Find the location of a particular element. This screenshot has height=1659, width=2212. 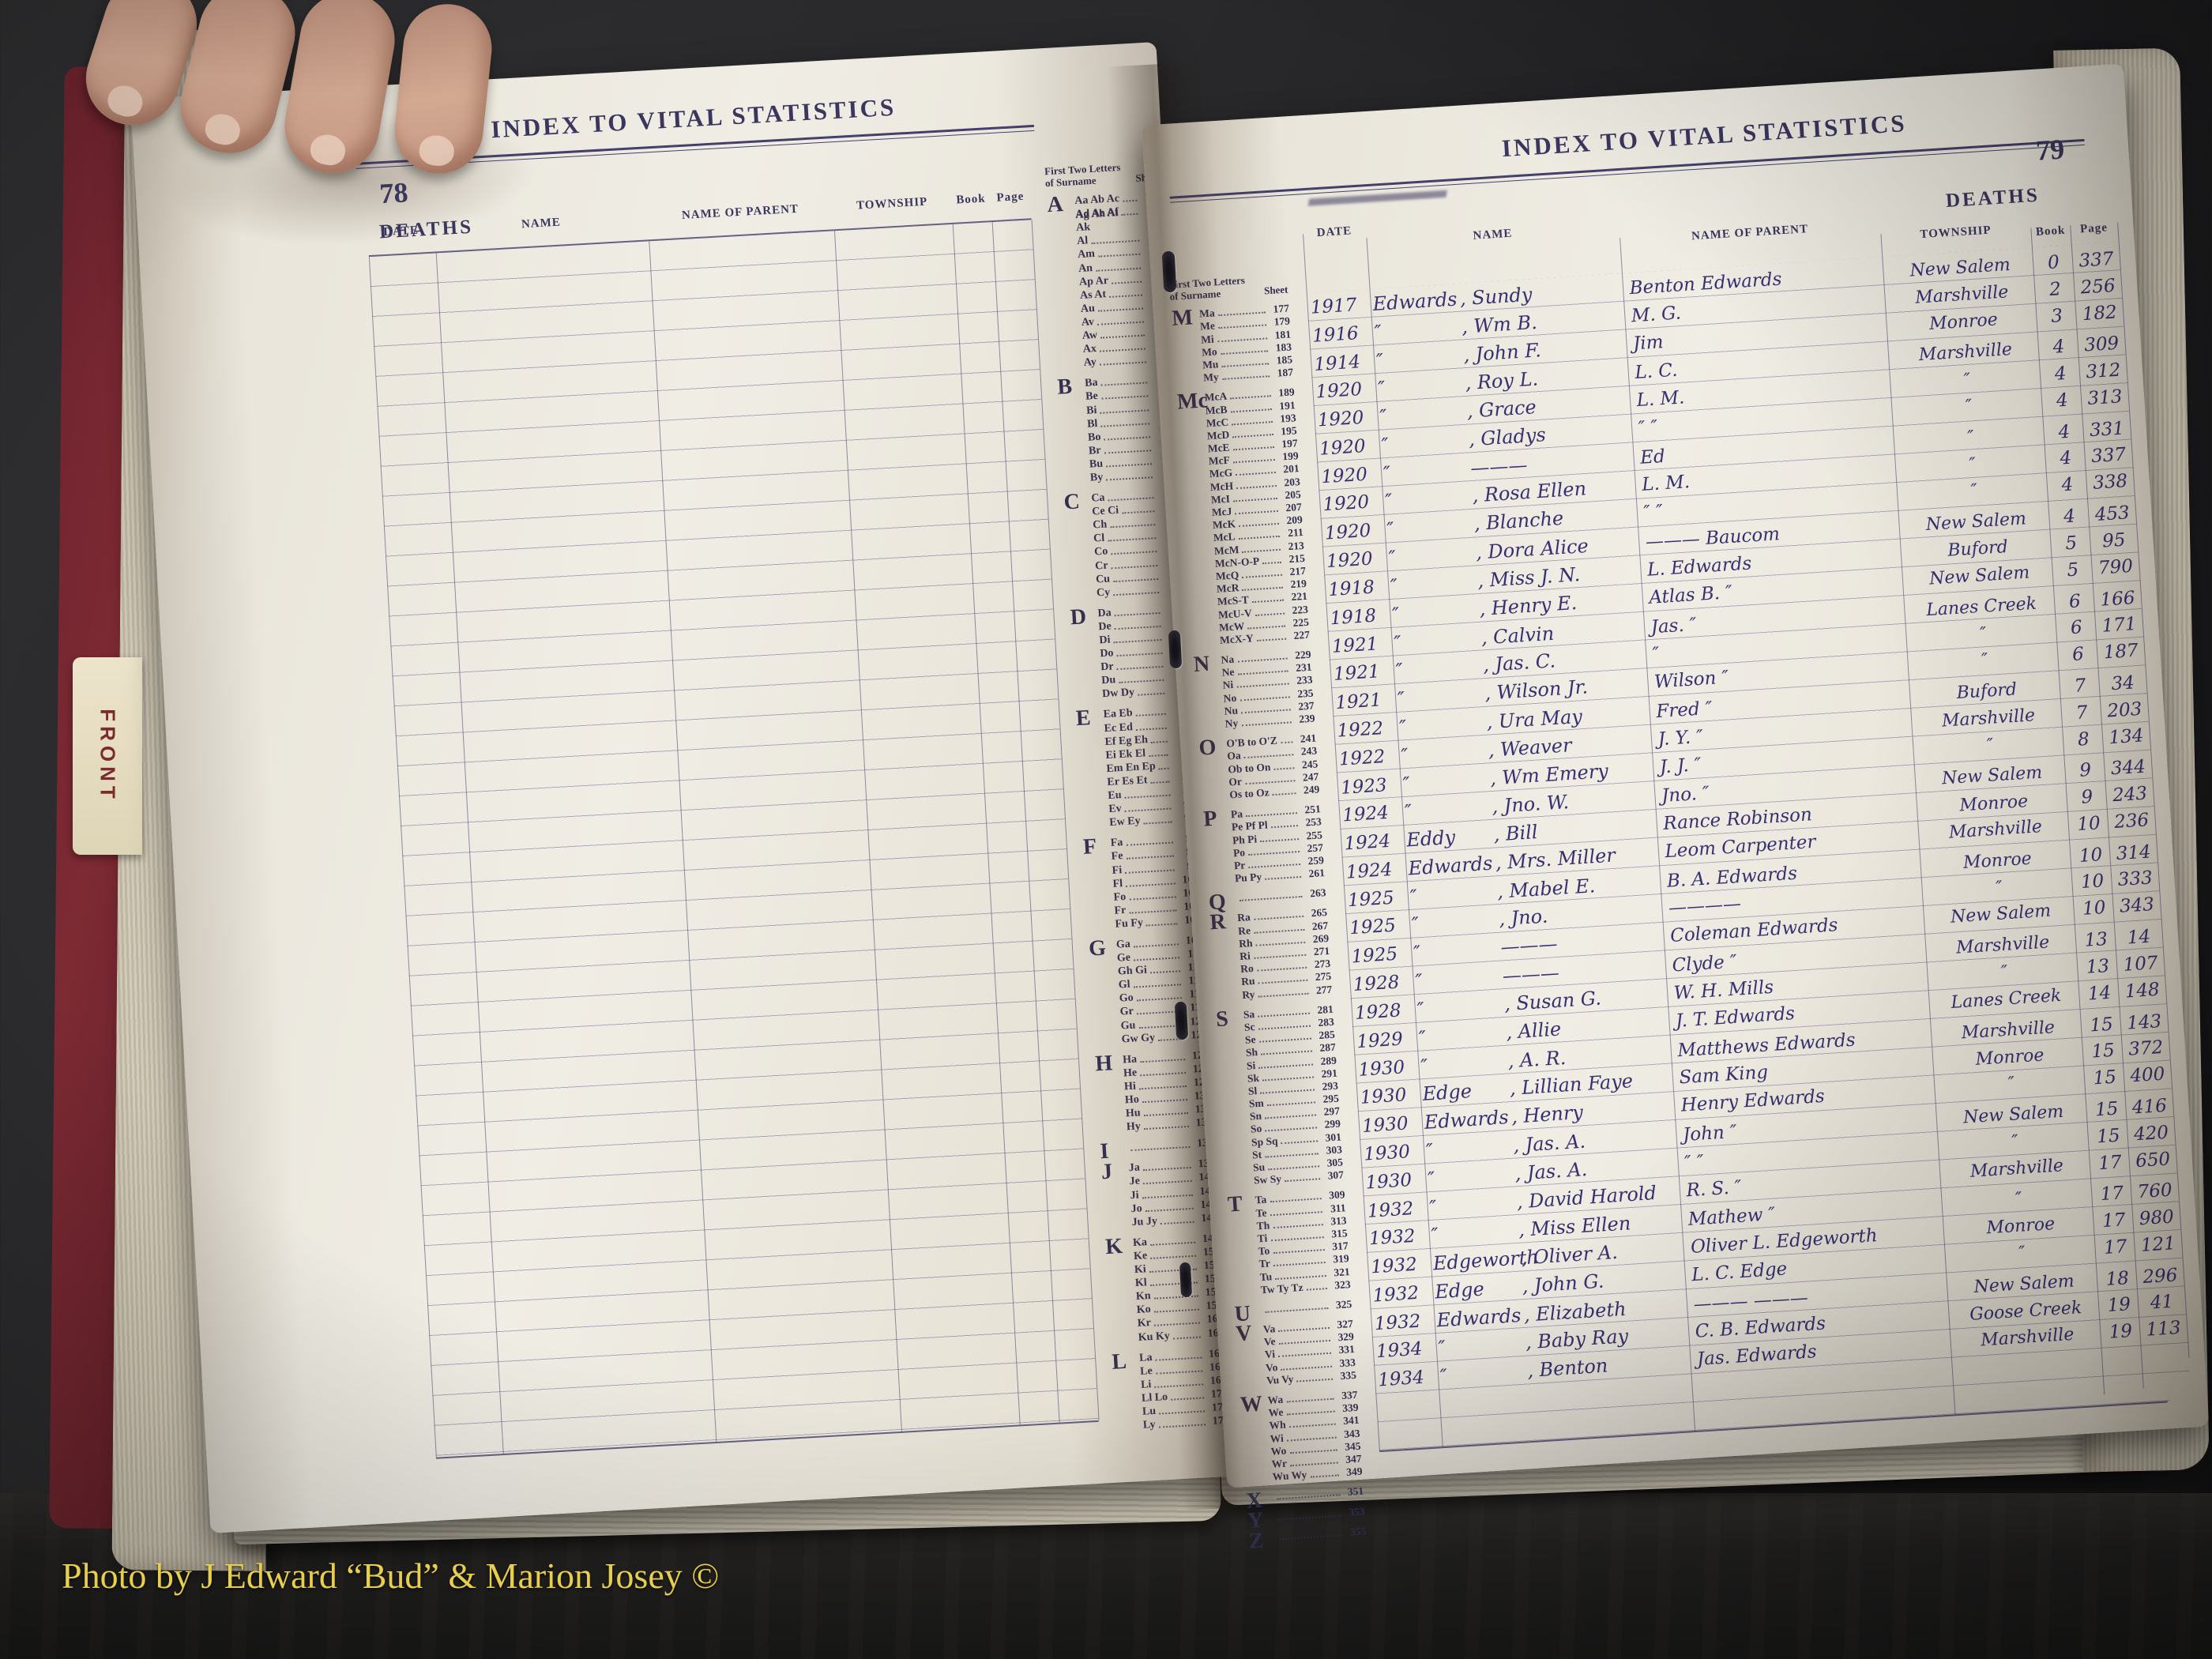

index-label: Eu is located at coordinates (1115, 796).